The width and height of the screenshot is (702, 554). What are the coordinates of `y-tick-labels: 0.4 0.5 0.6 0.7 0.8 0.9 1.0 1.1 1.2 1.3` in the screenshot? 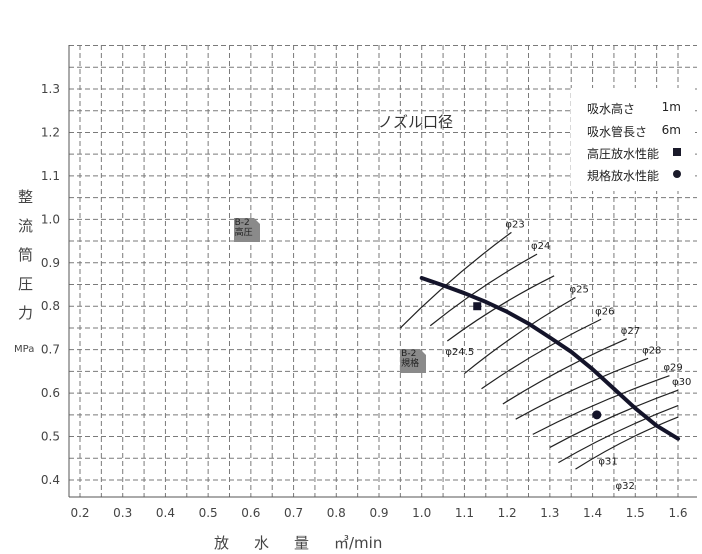 It's located at (50, 284).